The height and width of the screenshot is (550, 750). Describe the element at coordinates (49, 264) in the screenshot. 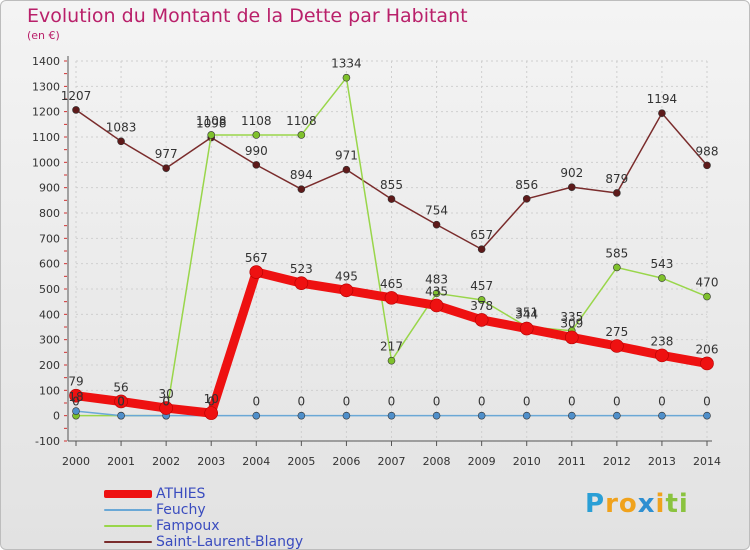

I see `y-tick-label: 600` at that location.